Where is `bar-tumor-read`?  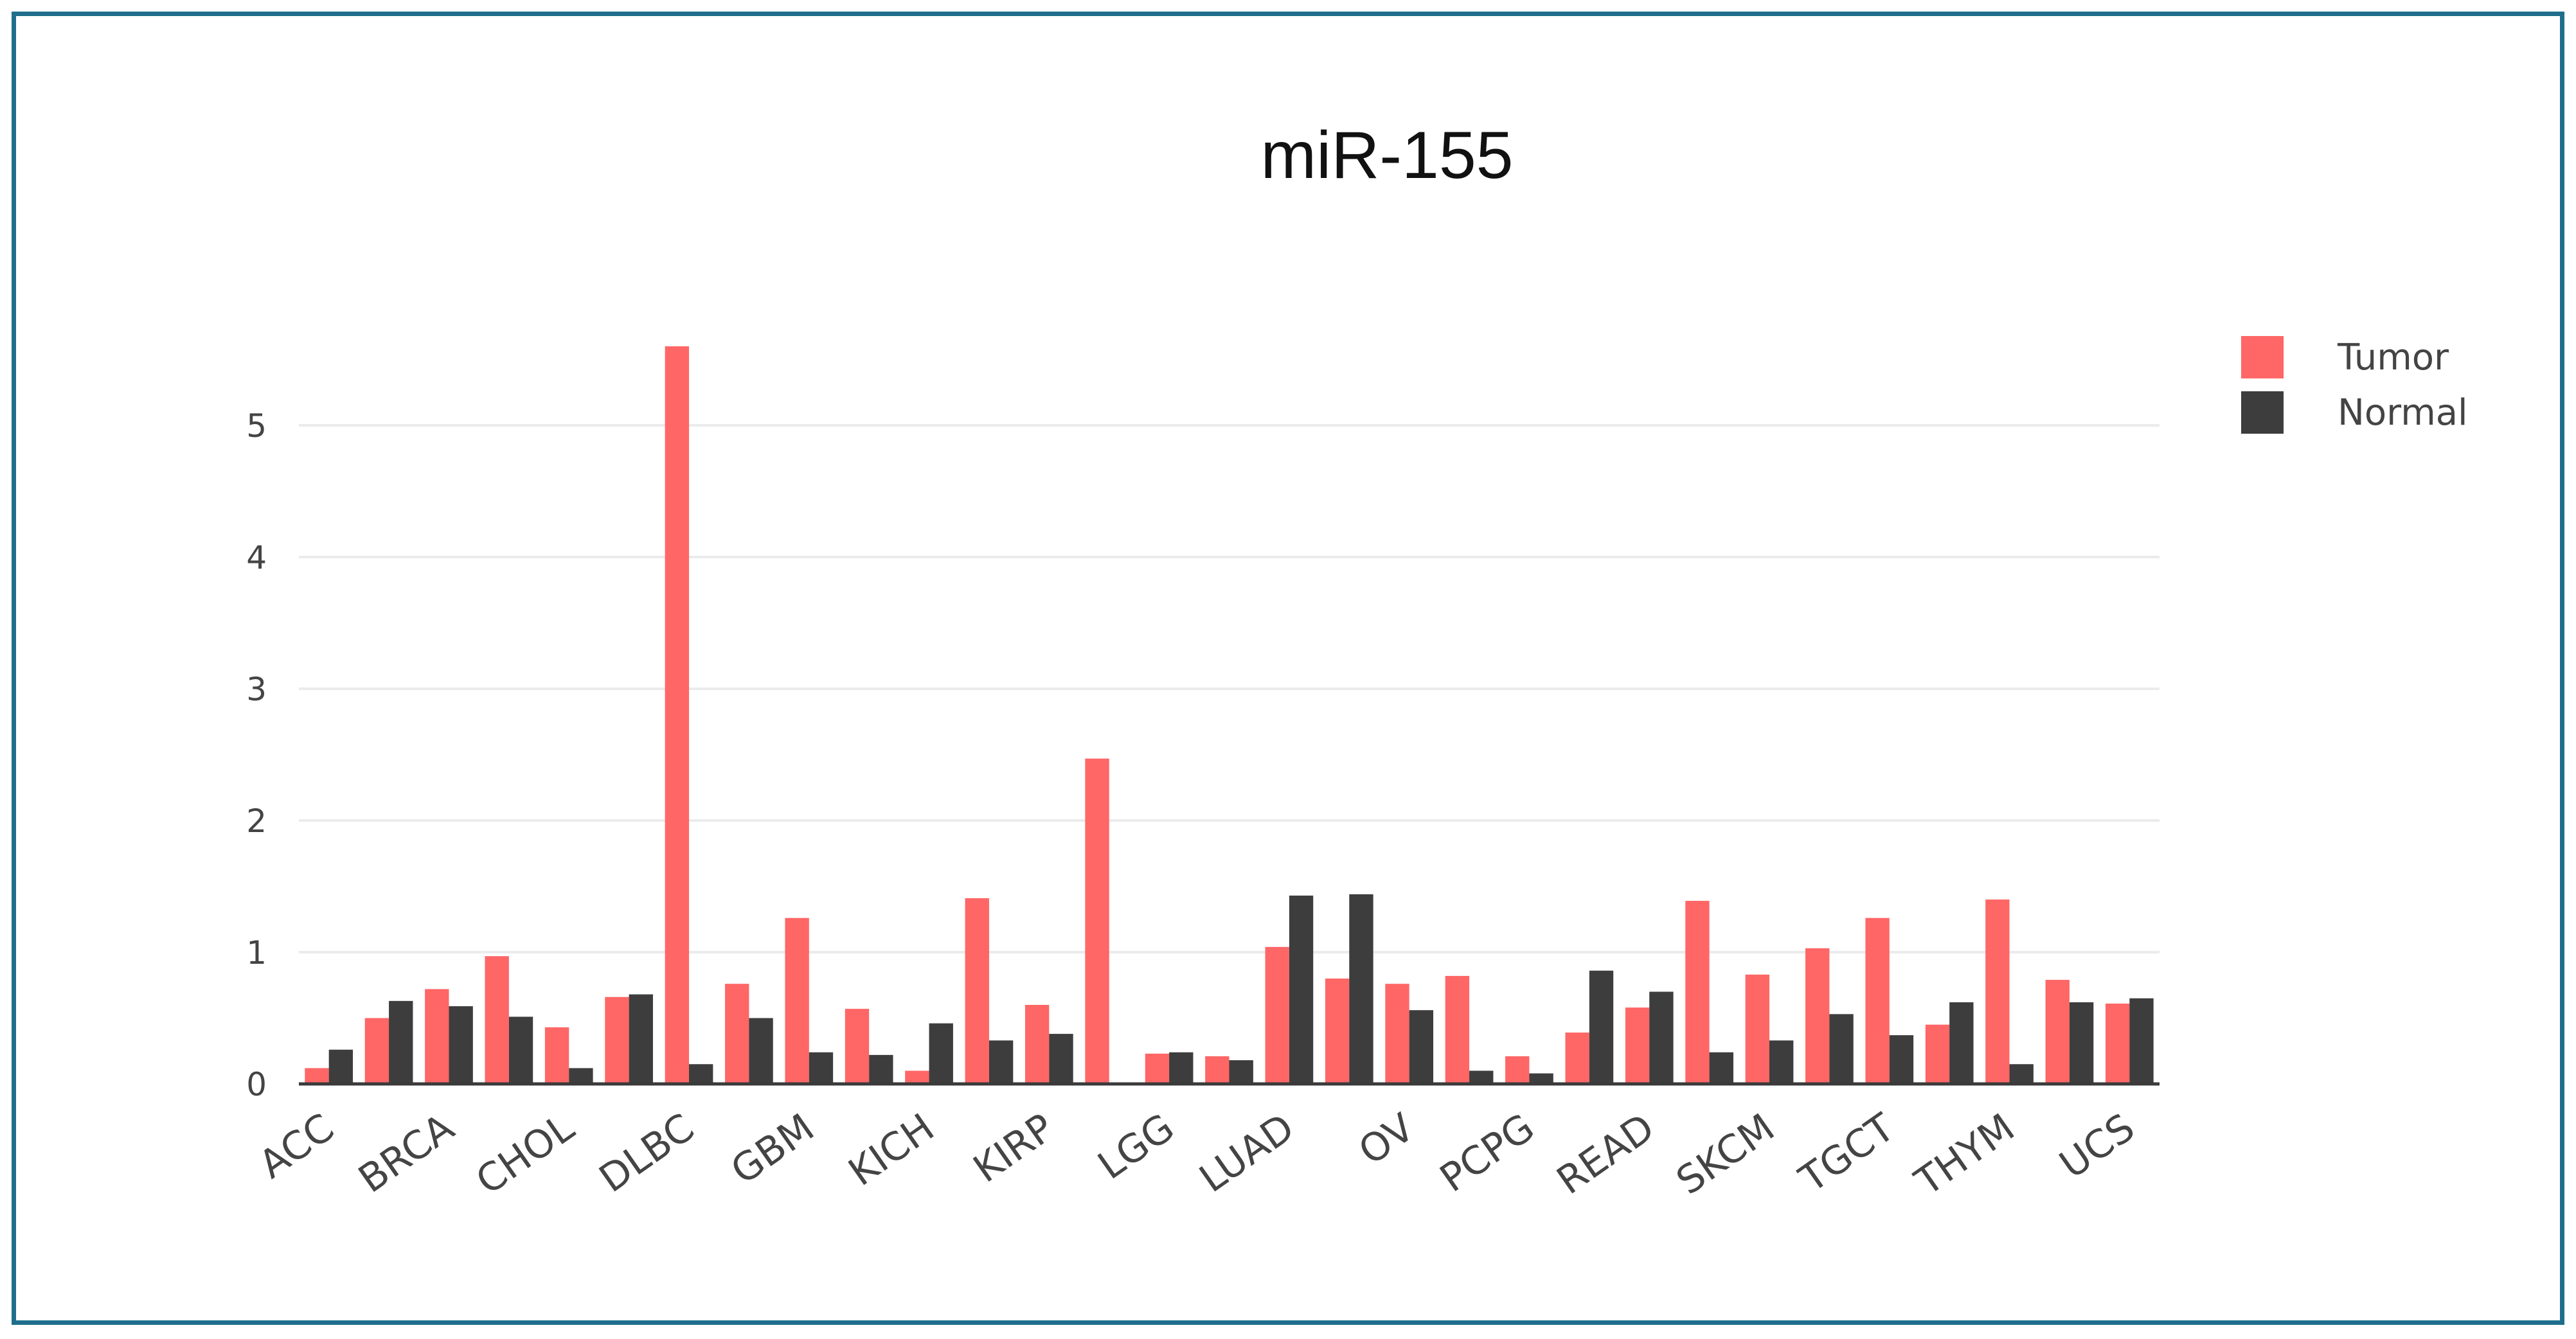 bar-tumor-read is located at coordinates (1638, 1045).